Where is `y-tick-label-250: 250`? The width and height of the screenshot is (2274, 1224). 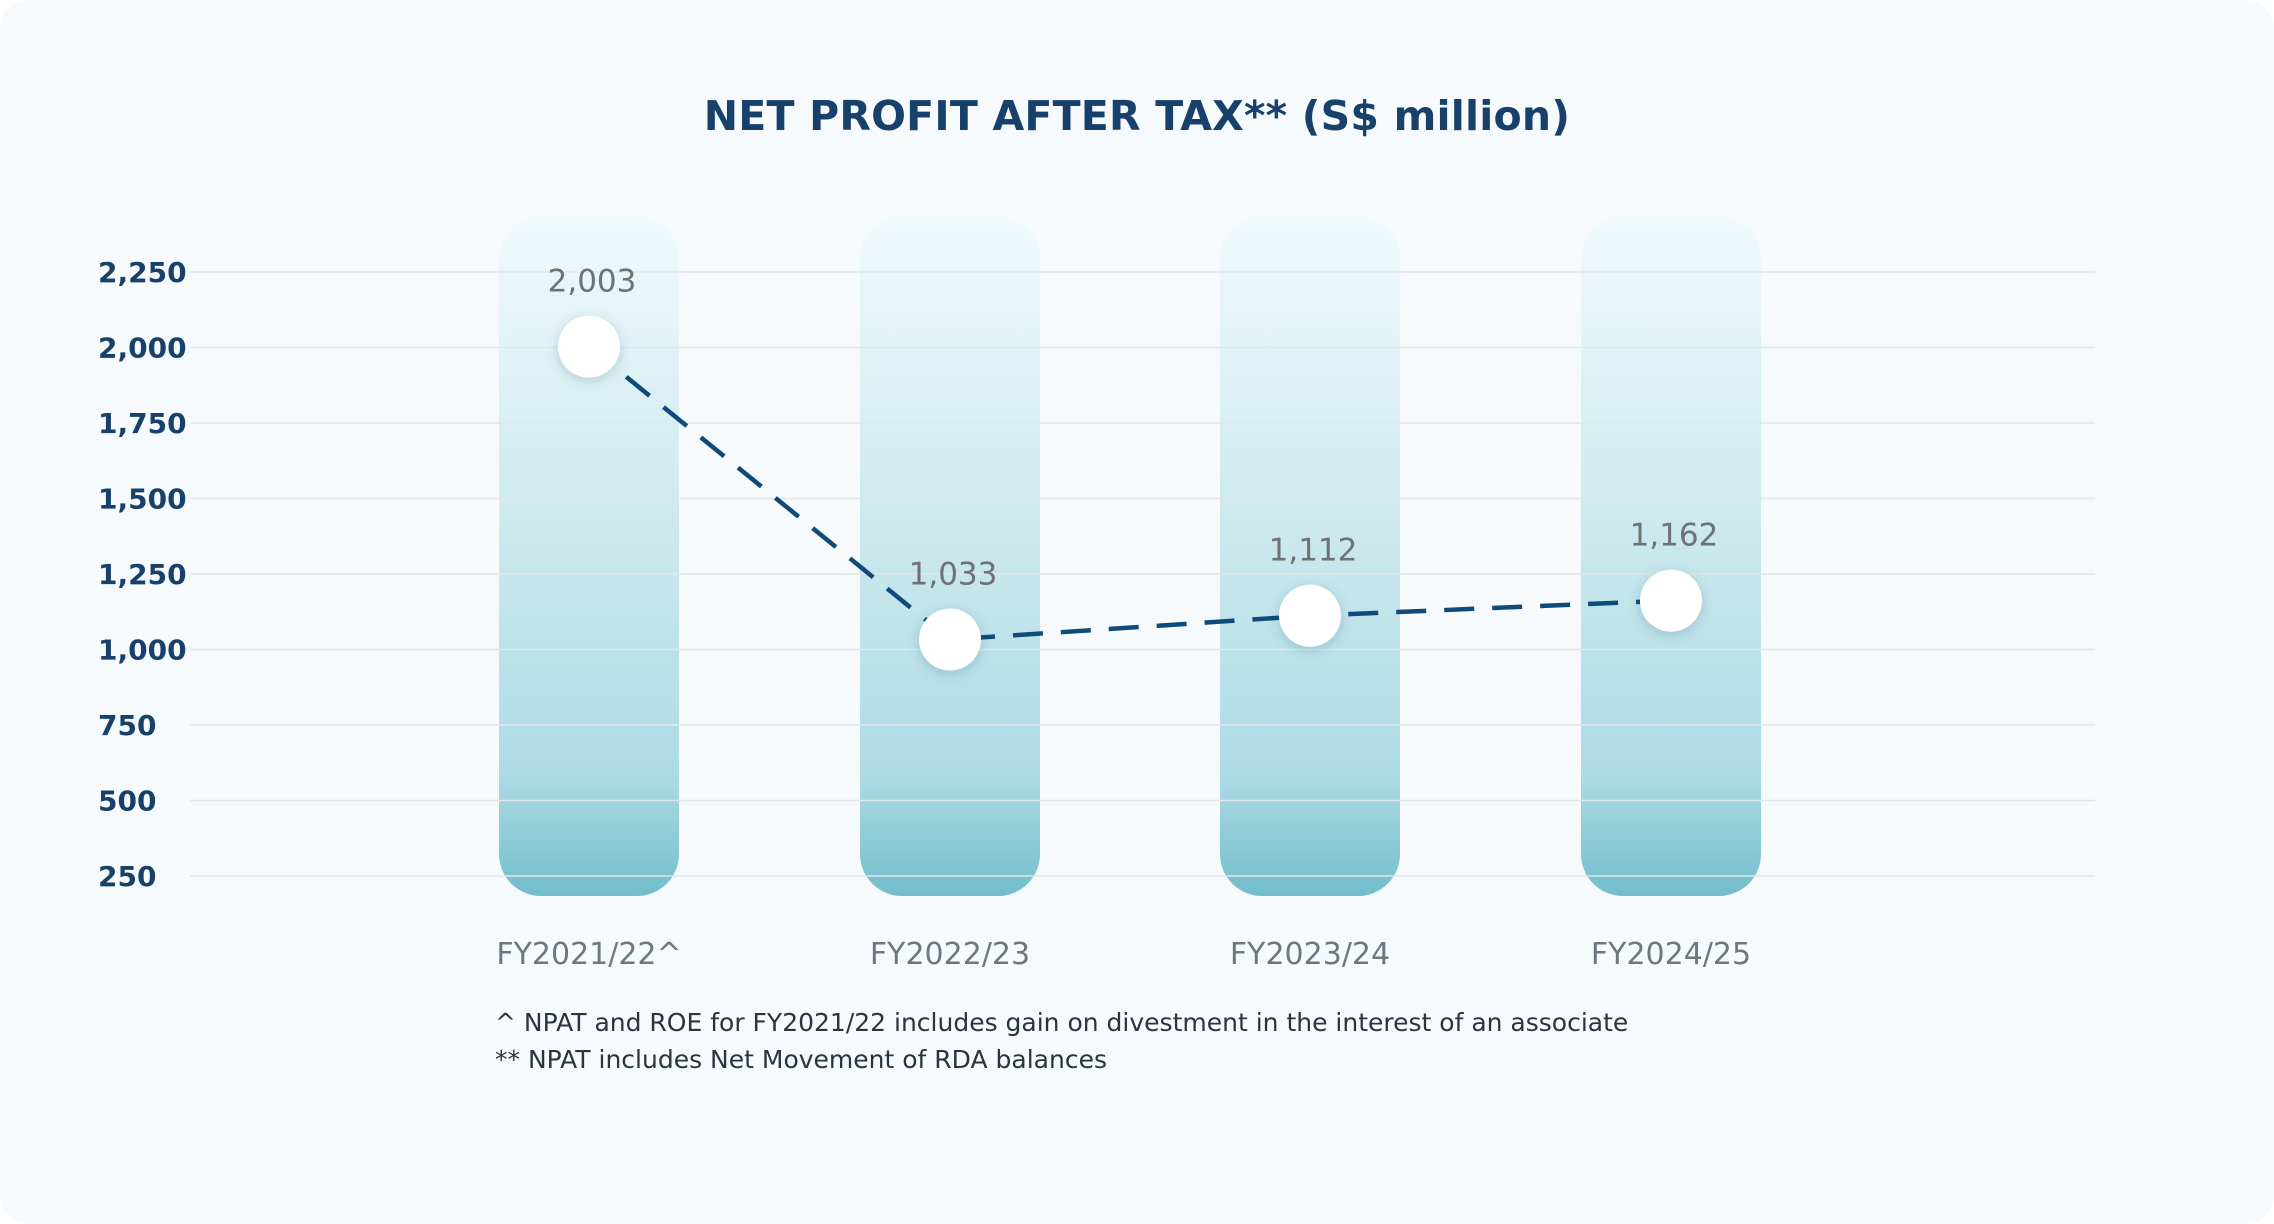 y-tick-label-250: 250 is located at coordinates (127, 876).